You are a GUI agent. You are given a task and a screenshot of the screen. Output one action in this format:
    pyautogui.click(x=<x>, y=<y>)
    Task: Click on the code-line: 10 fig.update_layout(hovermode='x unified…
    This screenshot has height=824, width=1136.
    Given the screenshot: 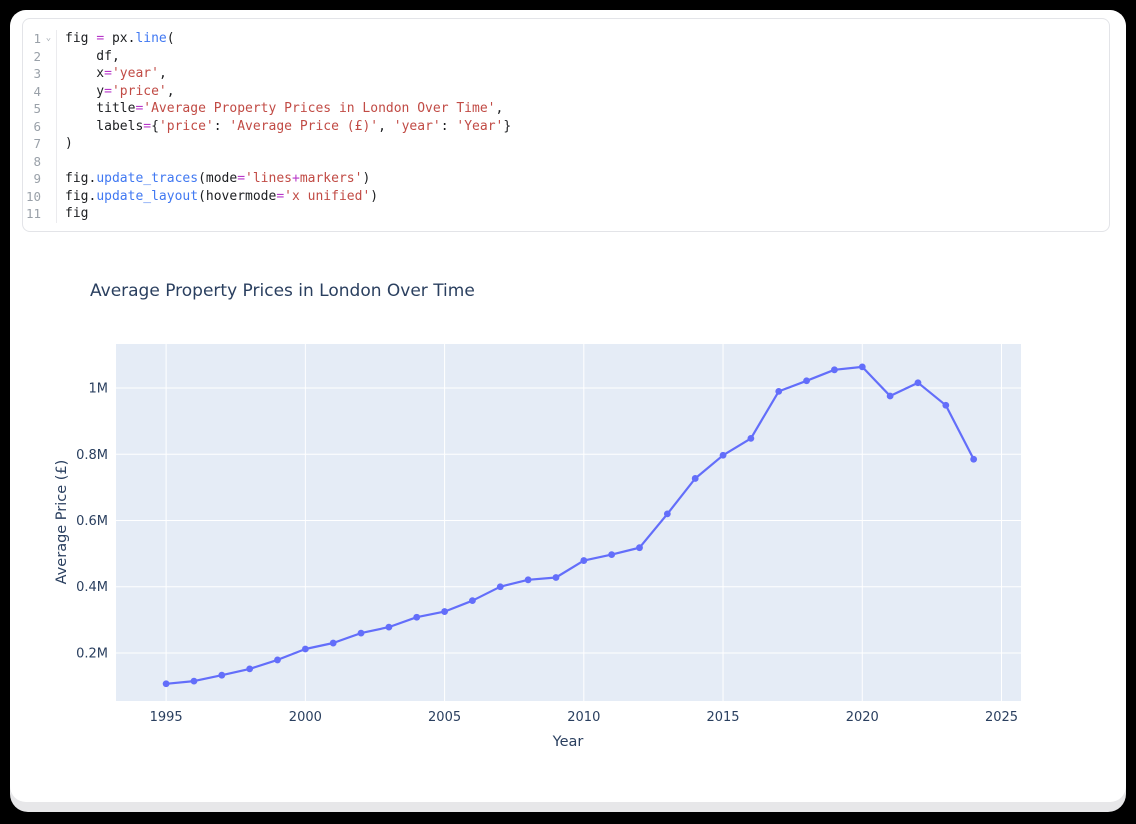 What is the action you would take?
    pyautogui.click(x=566, y=196)
    